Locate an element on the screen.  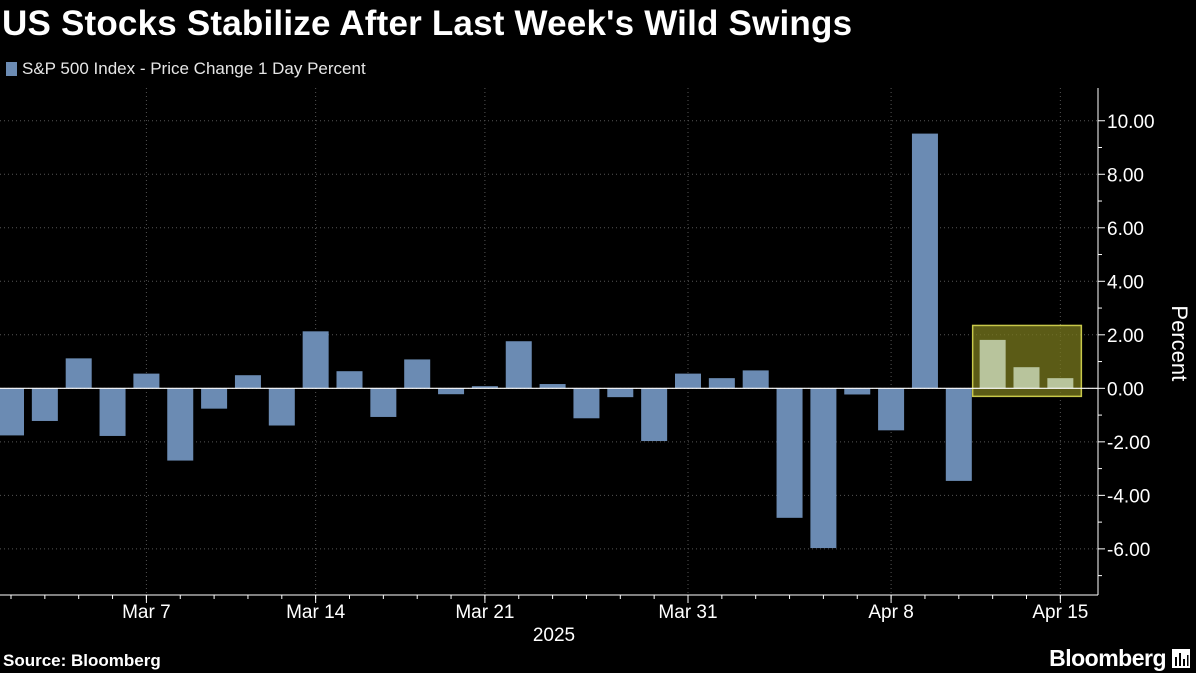
y-tick-label: 0.00 is located at coordinates (1125, 389).